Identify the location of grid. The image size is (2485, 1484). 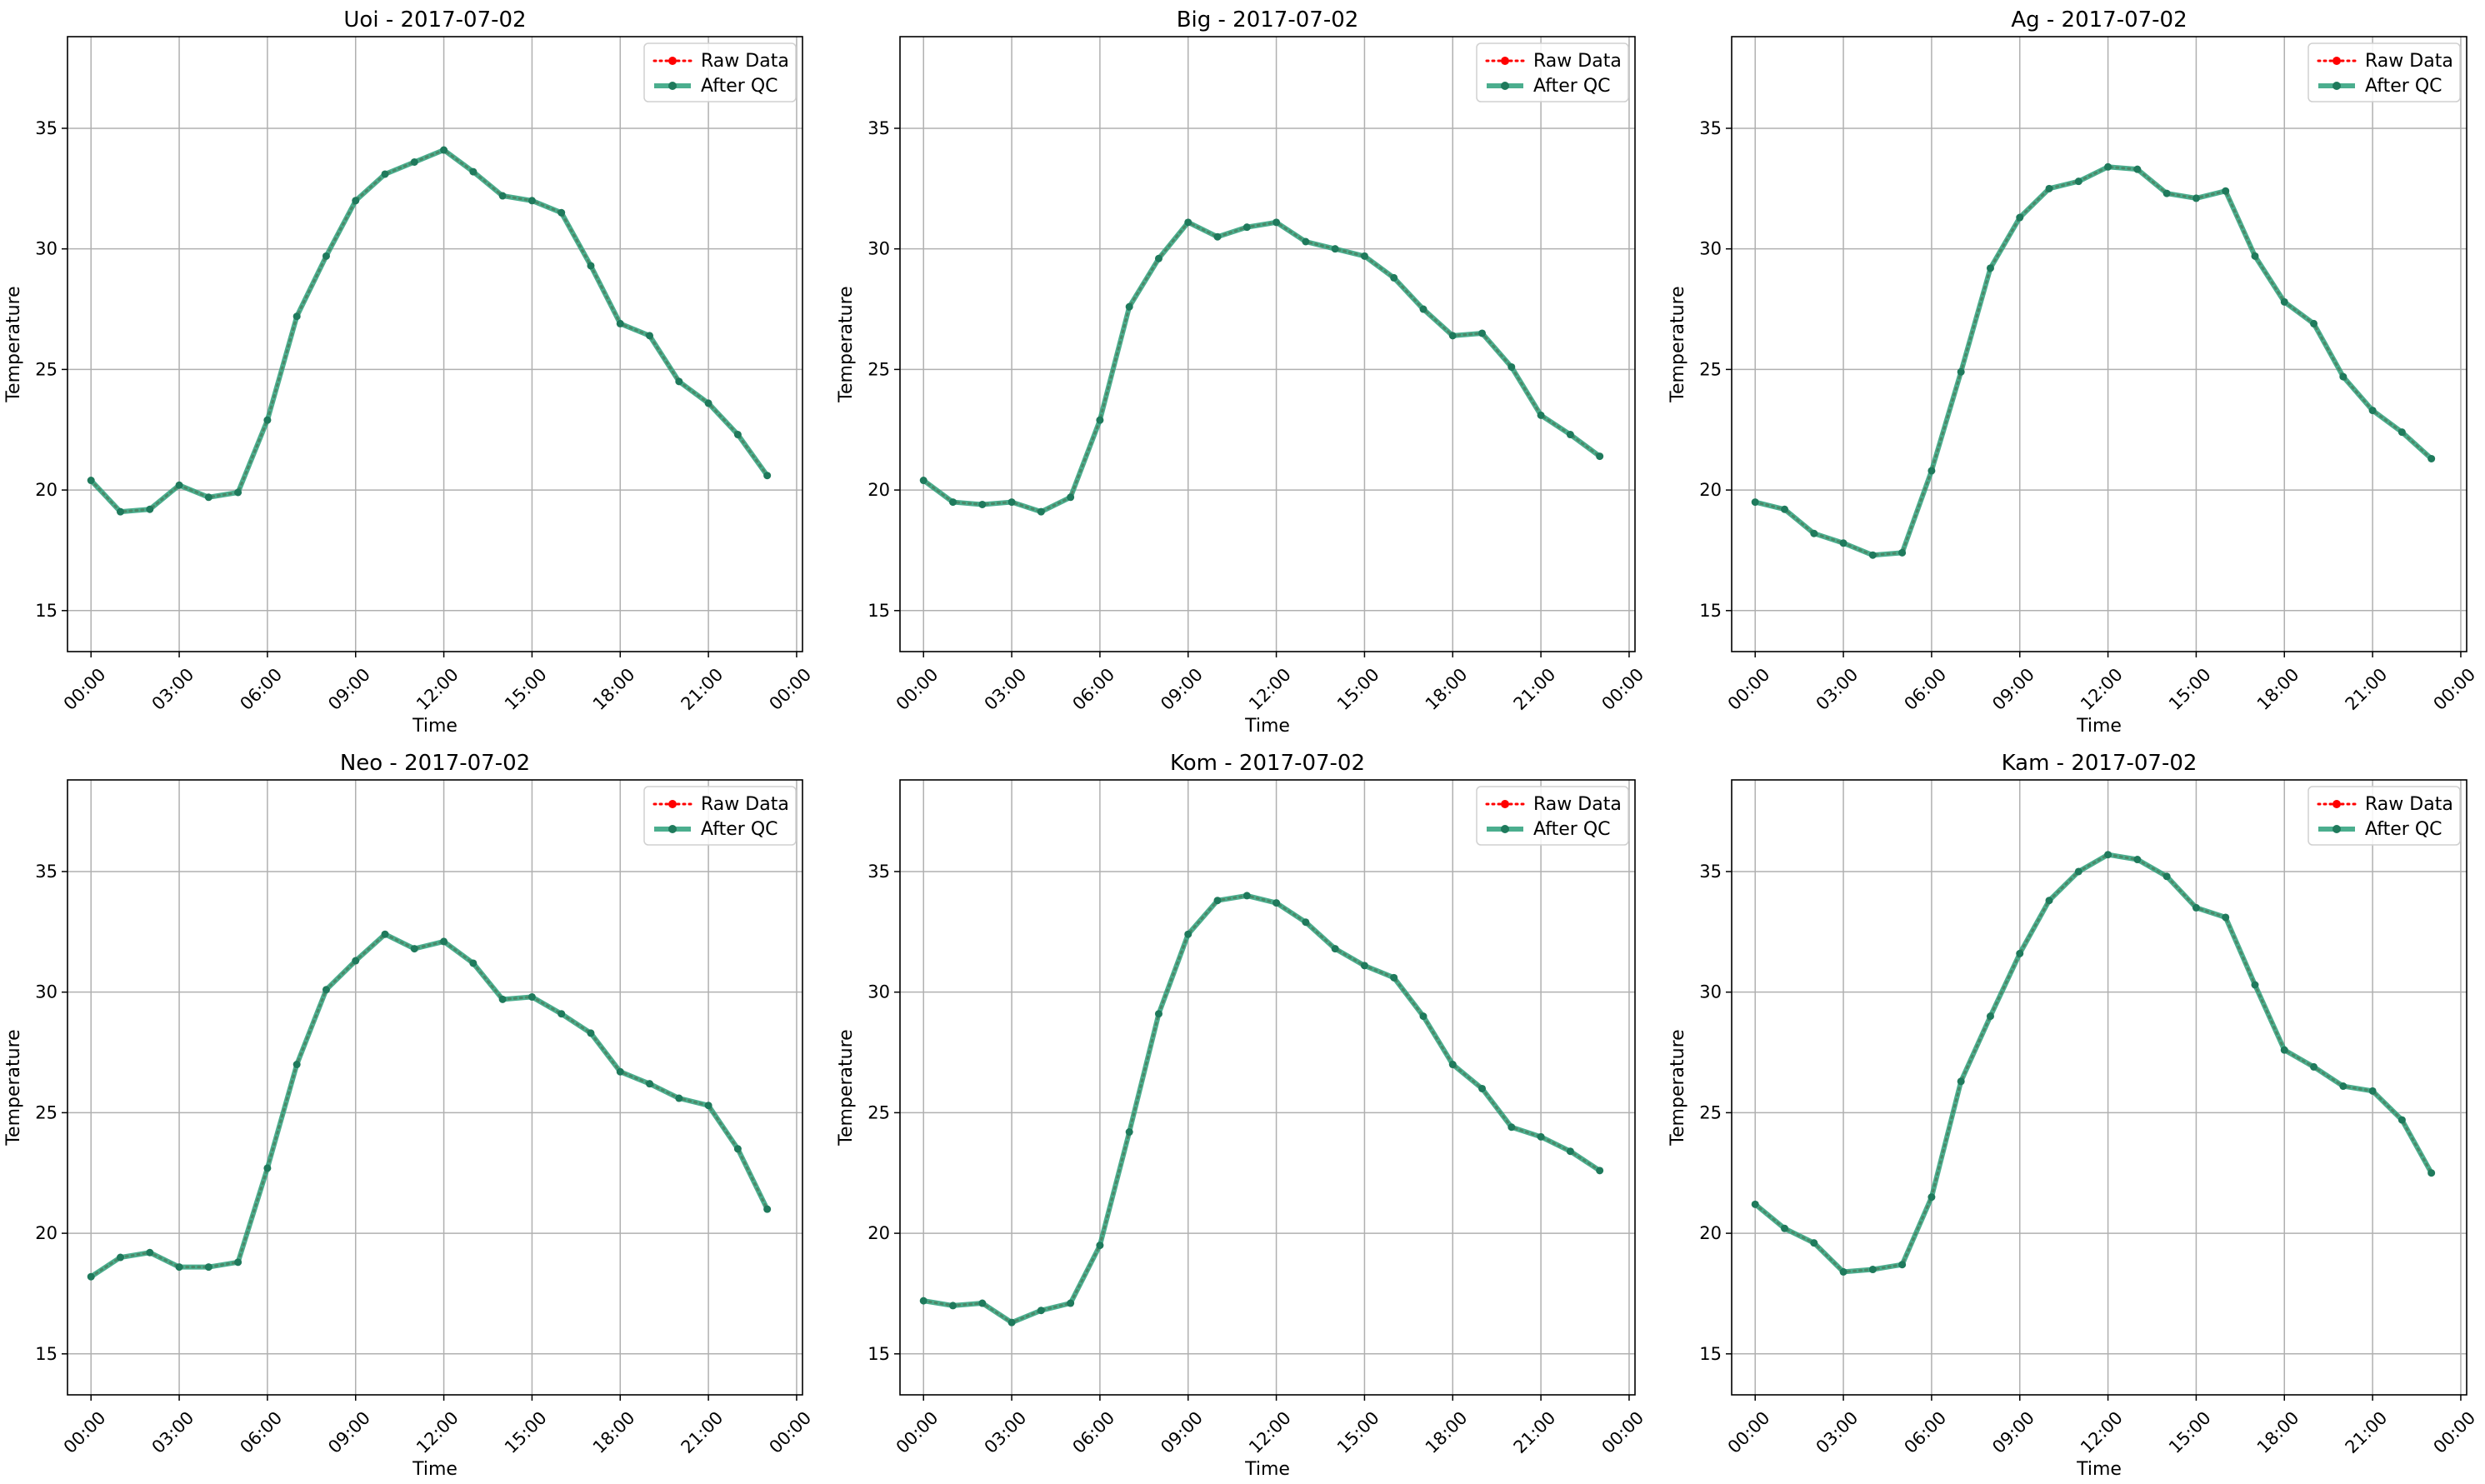
(1267, 1088).